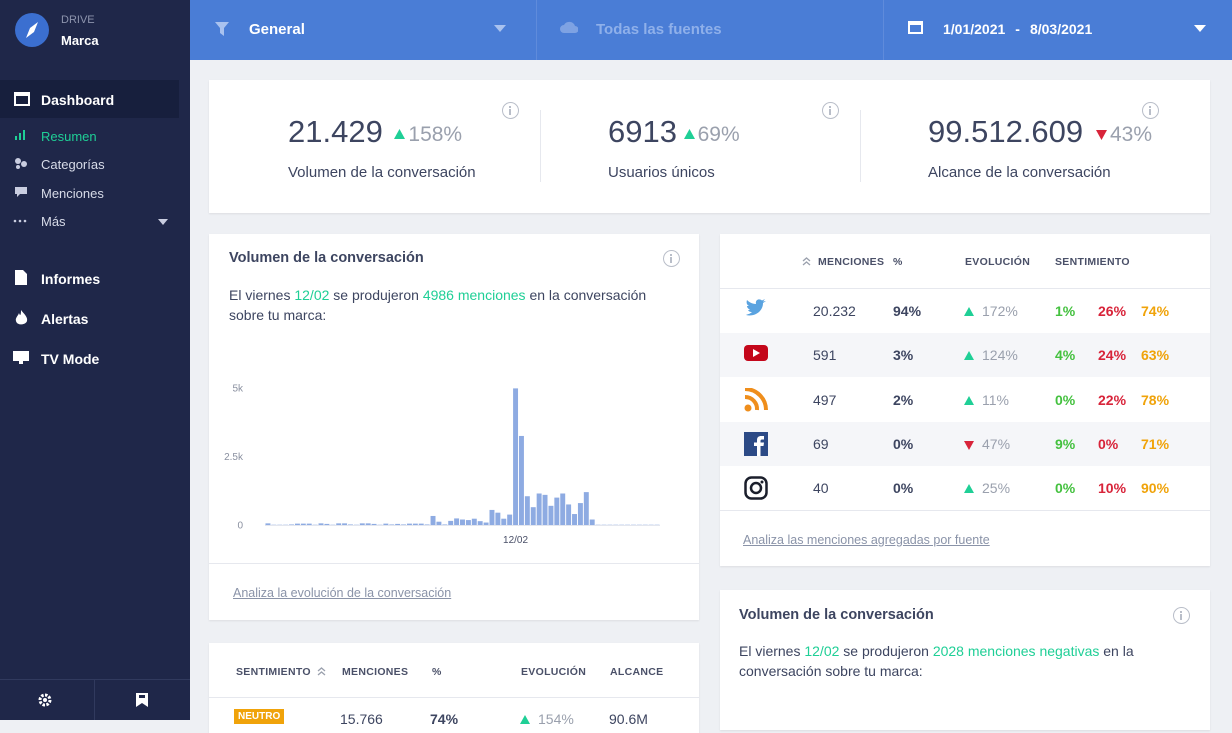 This screenshot has height=733, width=1232. I want to click on calendar-icon, so click(915, 27).